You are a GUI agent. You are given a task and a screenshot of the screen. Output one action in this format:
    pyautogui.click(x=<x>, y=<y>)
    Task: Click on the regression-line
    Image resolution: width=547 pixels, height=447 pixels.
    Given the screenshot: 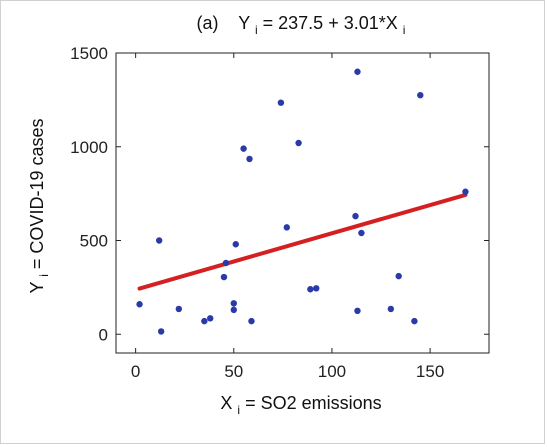 What is the action you would take?
    pyautogui.click(x=302, y=241)
    